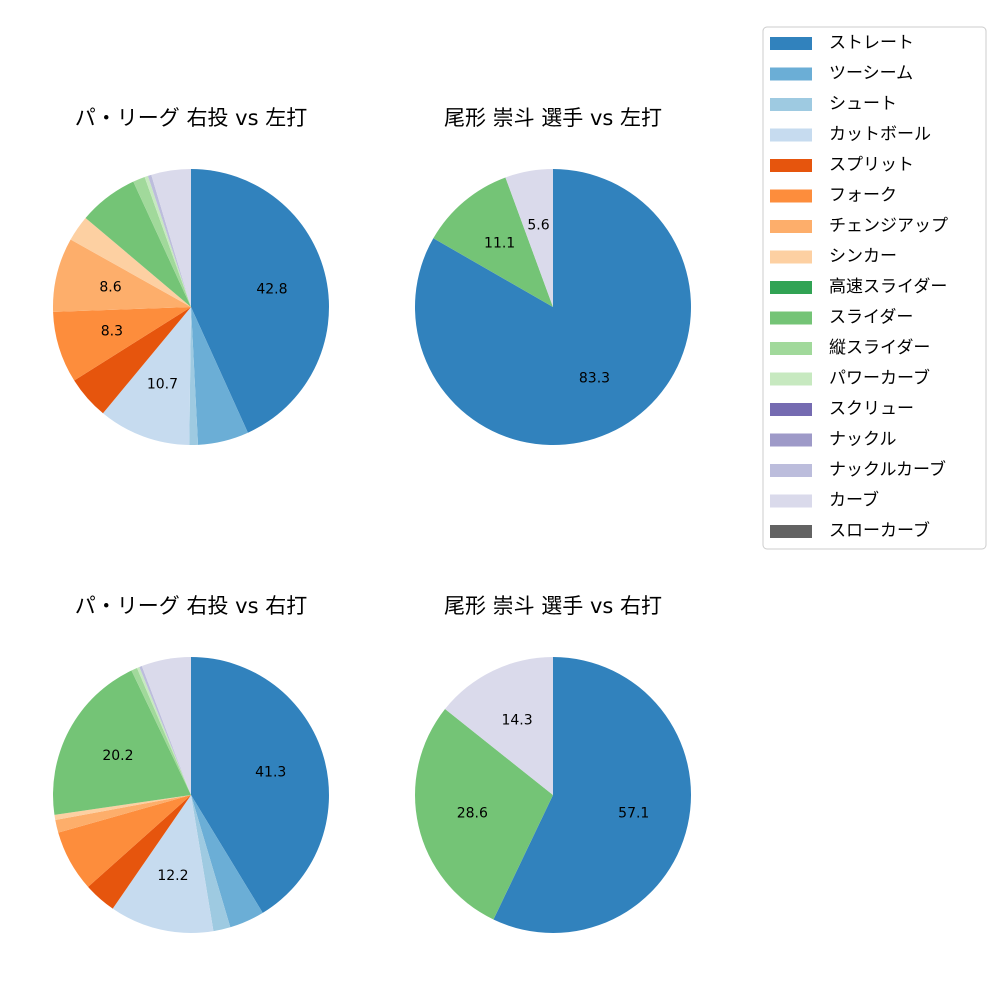 The height and width of the screenshot is (1000, 1000). Describe the element at coordinates (271, 290) in the screenshot. I see `pie-label-1-1: 42.8` at that location.